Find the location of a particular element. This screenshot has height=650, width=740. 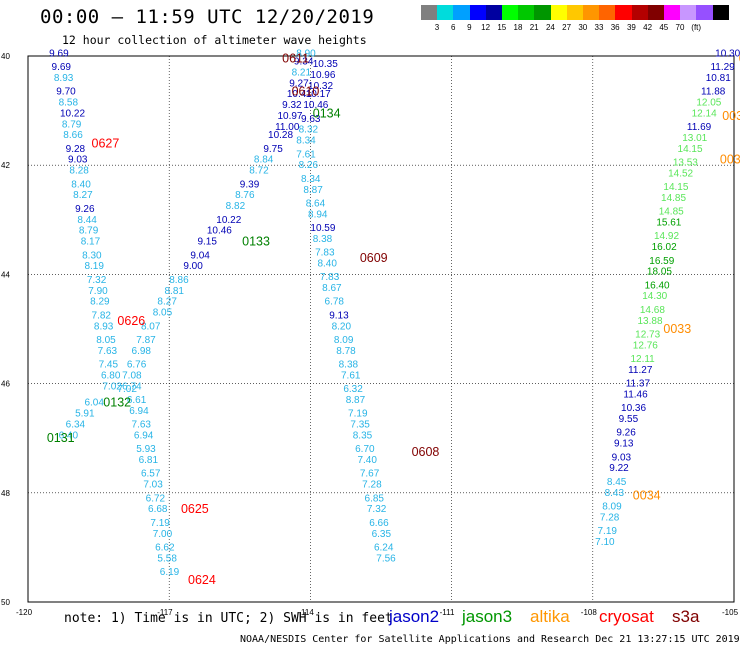

wave-height-label: 8.86 is located at coordinates (179, 280).